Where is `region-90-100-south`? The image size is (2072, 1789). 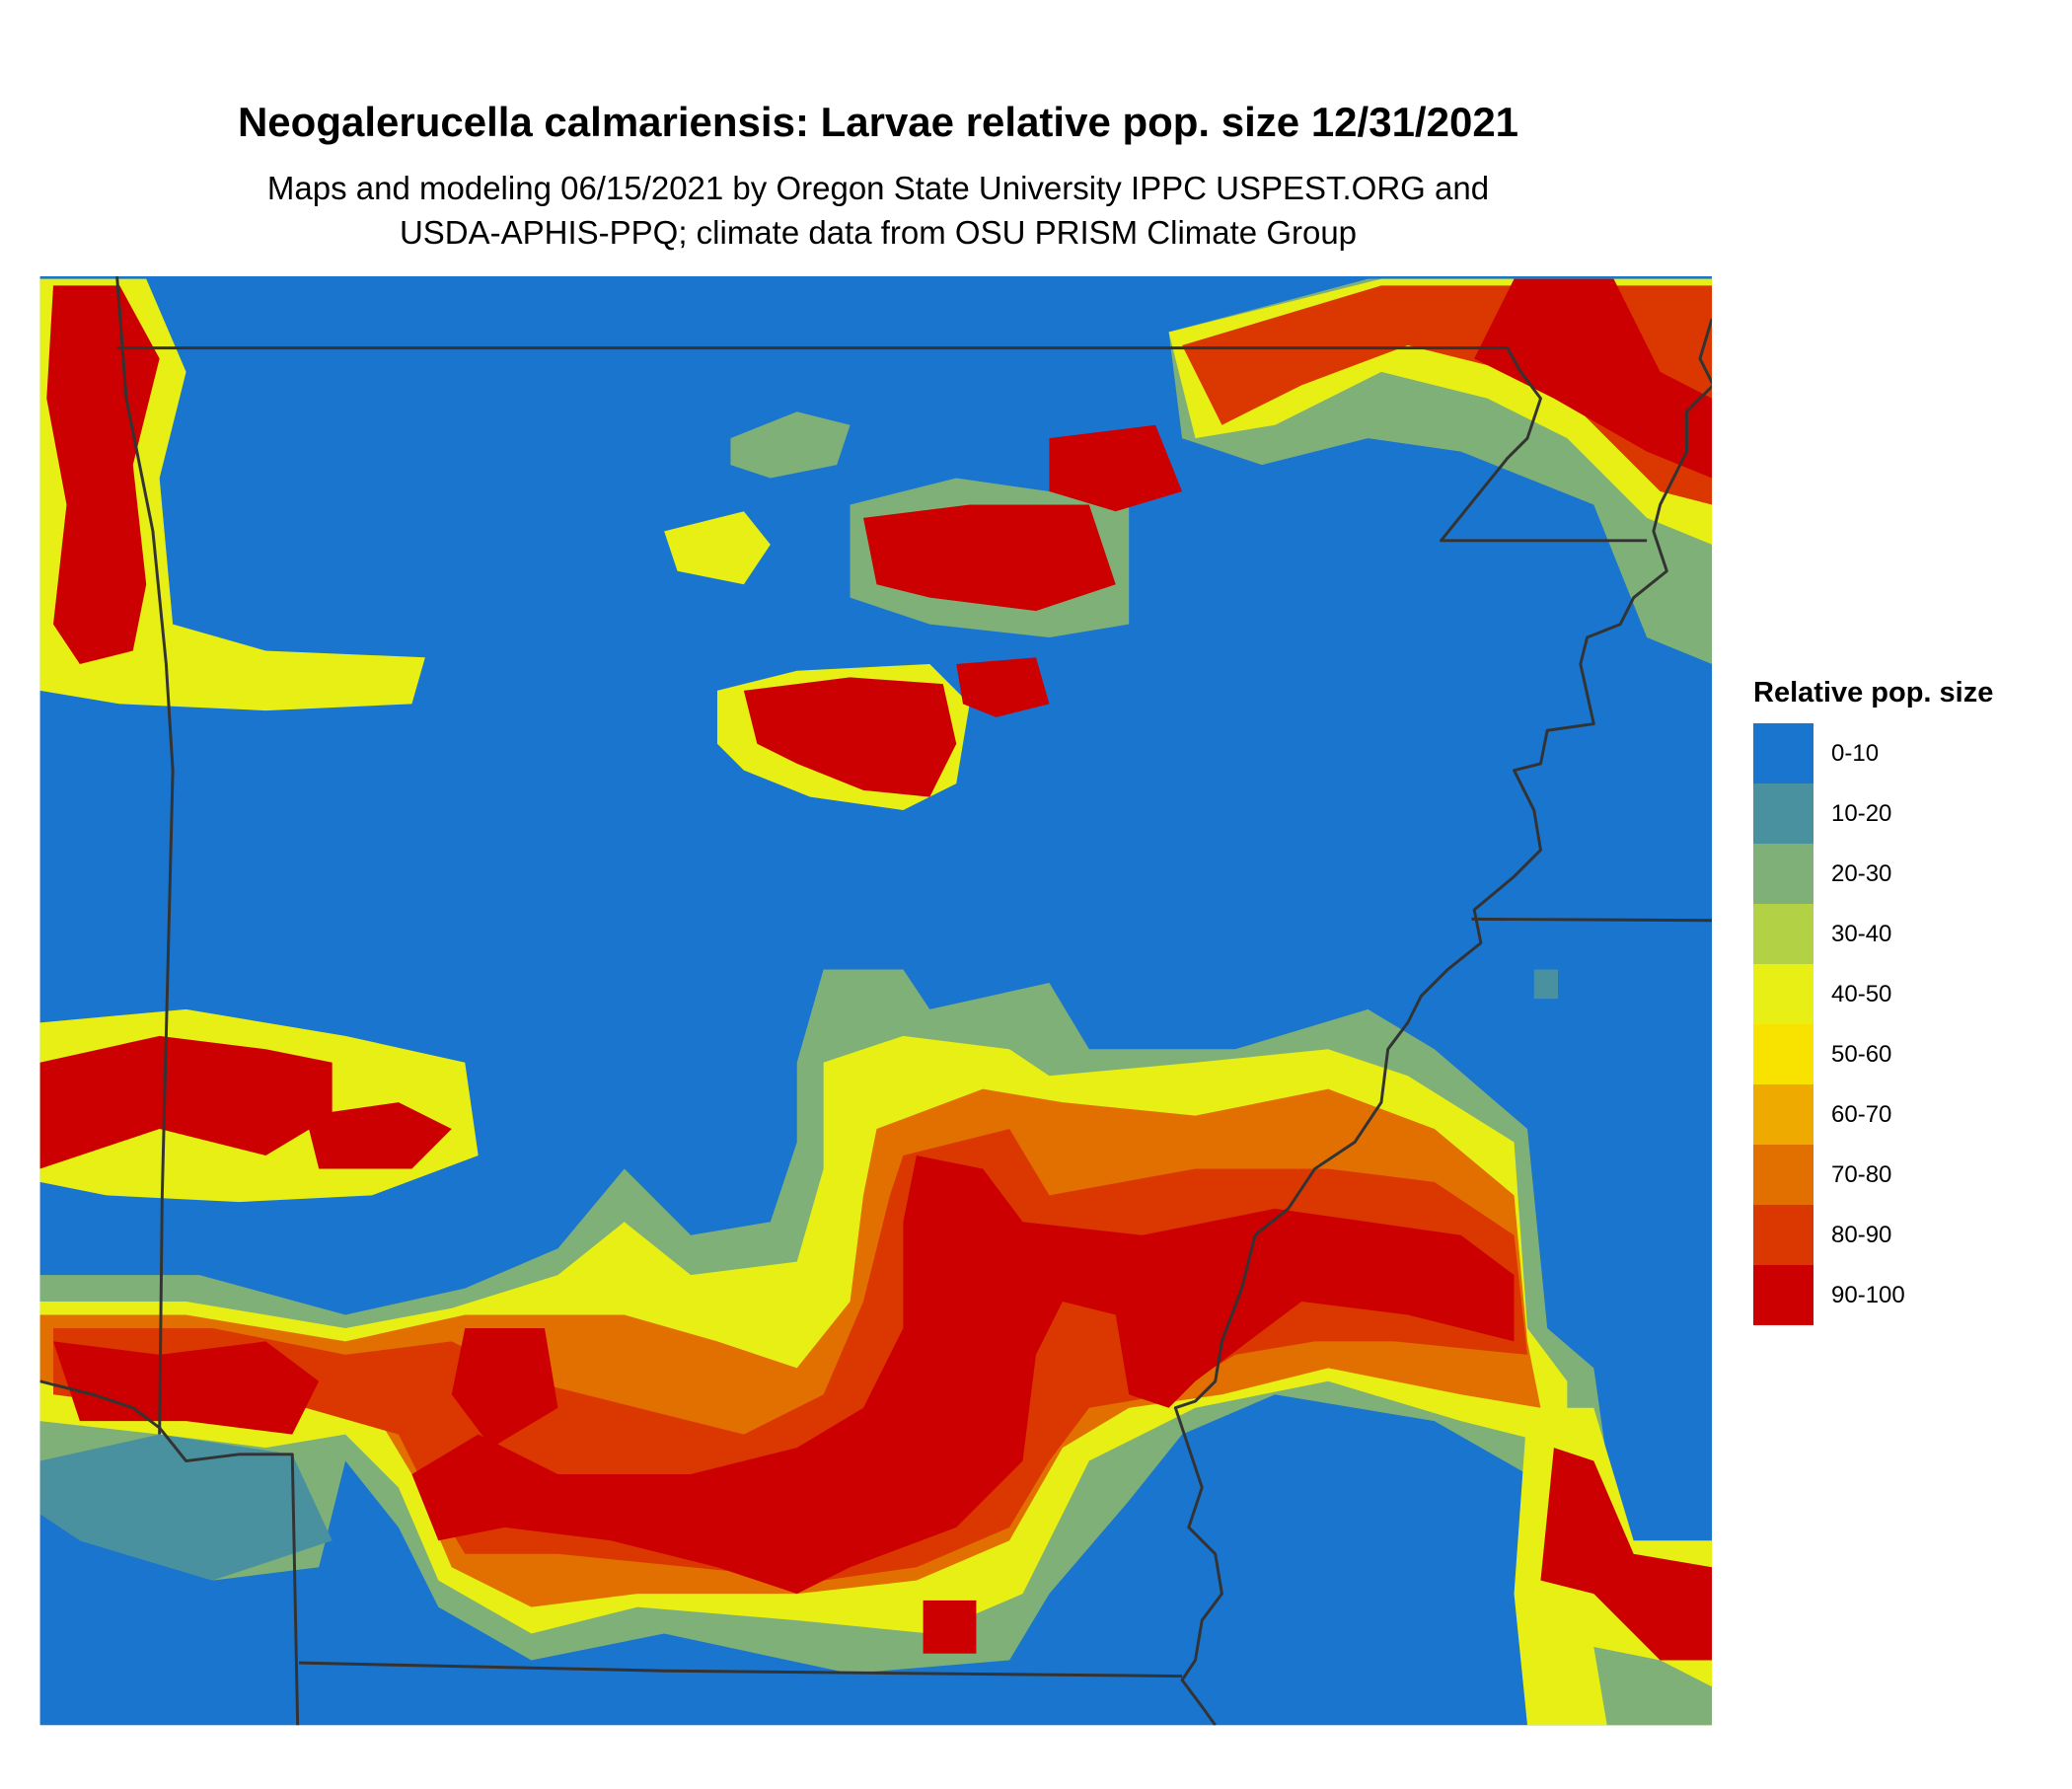 region-90-100-south is located at coordinates (963, 1375).